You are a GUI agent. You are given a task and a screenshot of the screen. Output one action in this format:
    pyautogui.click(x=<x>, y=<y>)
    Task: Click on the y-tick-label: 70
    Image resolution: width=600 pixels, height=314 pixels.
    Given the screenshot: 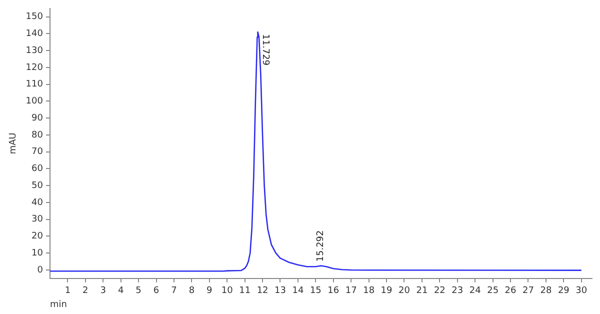 What is the action you would take?
    pyautogui.click(x=38, y=152)
    